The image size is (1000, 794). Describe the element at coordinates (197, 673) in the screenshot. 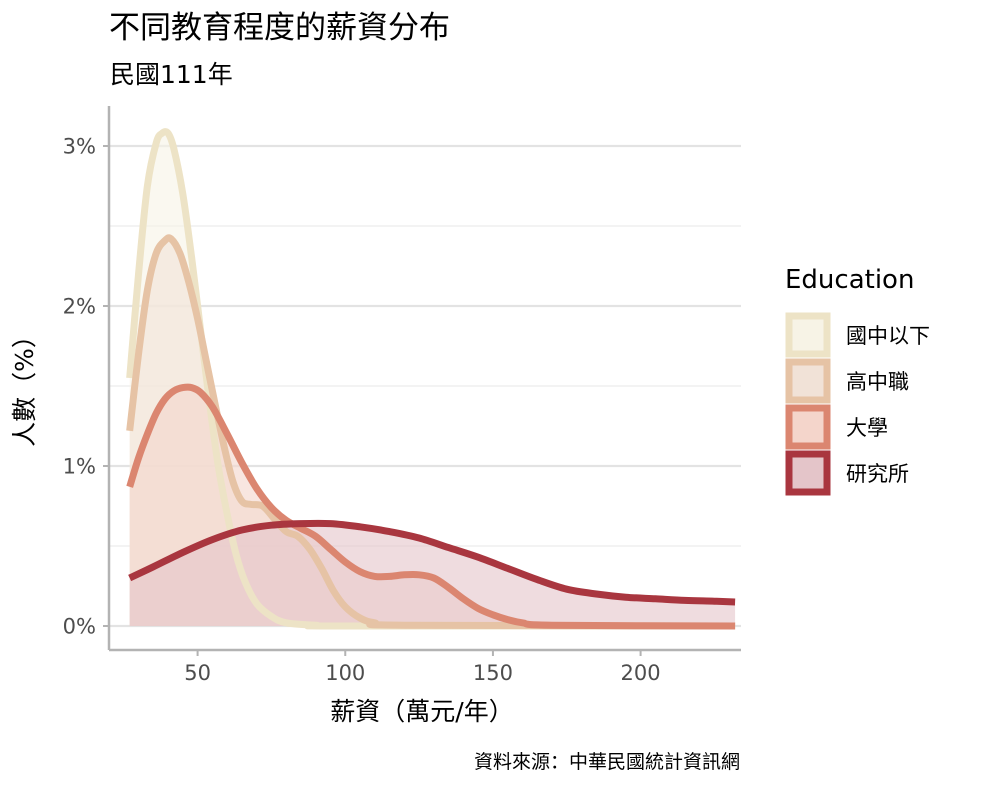

I see `x-tick-label: 50` at that location.